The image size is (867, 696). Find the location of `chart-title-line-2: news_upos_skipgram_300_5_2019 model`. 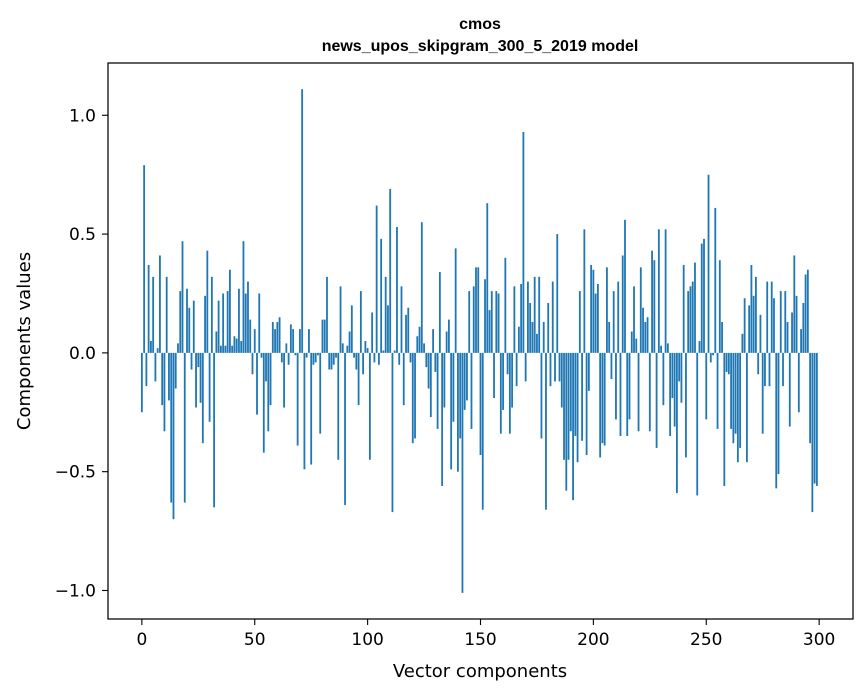

chart-title-line-2: news_upos_skipgram_300_5_2019 model is located at coordinates (480, 46).